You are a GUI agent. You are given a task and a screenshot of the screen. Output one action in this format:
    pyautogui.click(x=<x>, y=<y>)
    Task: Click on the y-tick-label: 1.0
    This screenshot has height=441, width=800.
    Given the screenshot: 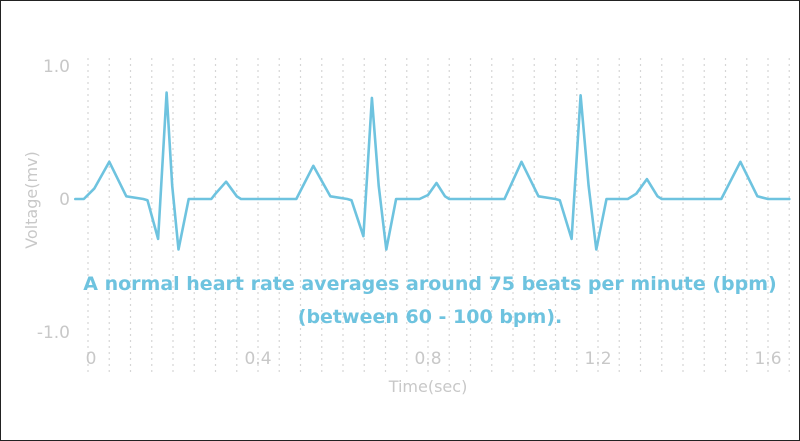 What is the action you would take?
    pyautogui.click(x=56, y=67)
    